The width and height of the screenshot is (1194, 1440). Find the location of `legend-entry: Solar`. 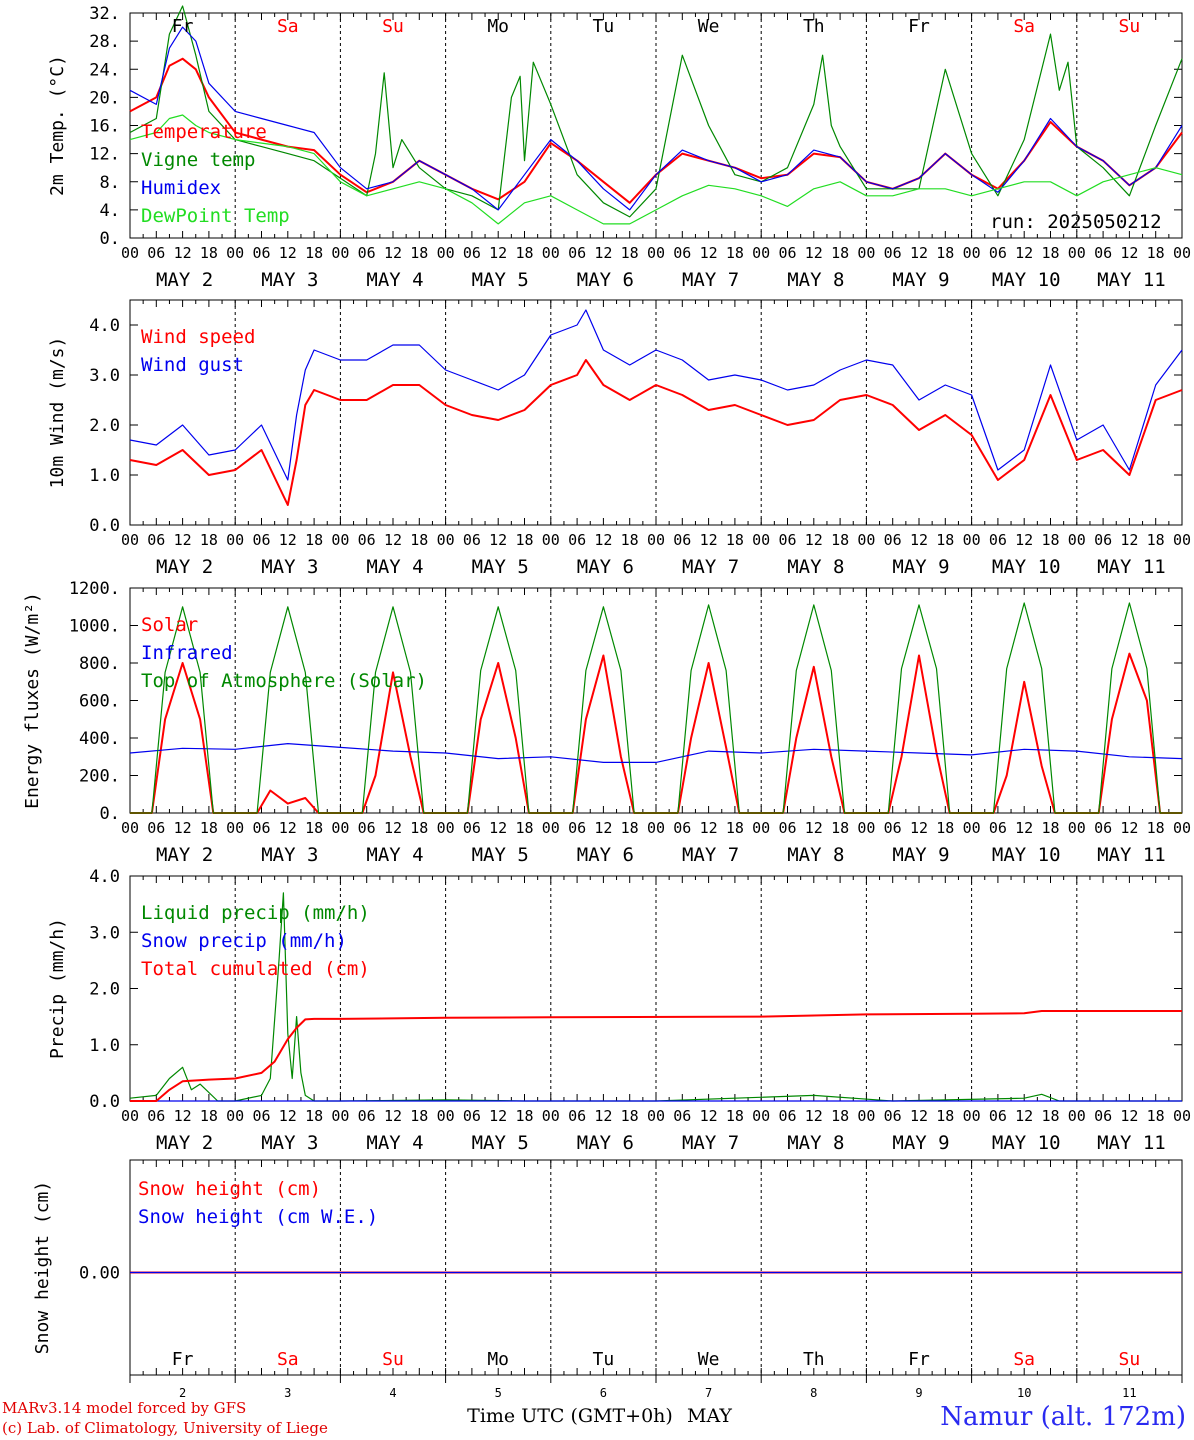

legend-entry: Solar is located at coordinates (169, 625).